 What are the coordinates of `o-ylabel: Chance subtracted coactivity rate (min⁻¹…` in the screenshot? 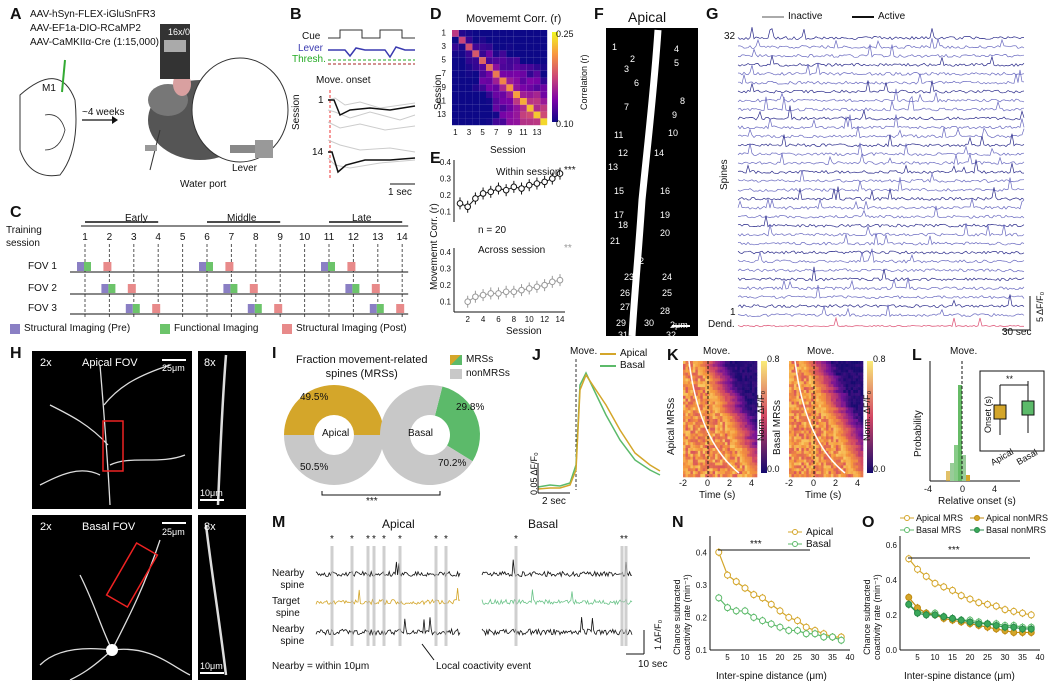 It's located at (872, 617).